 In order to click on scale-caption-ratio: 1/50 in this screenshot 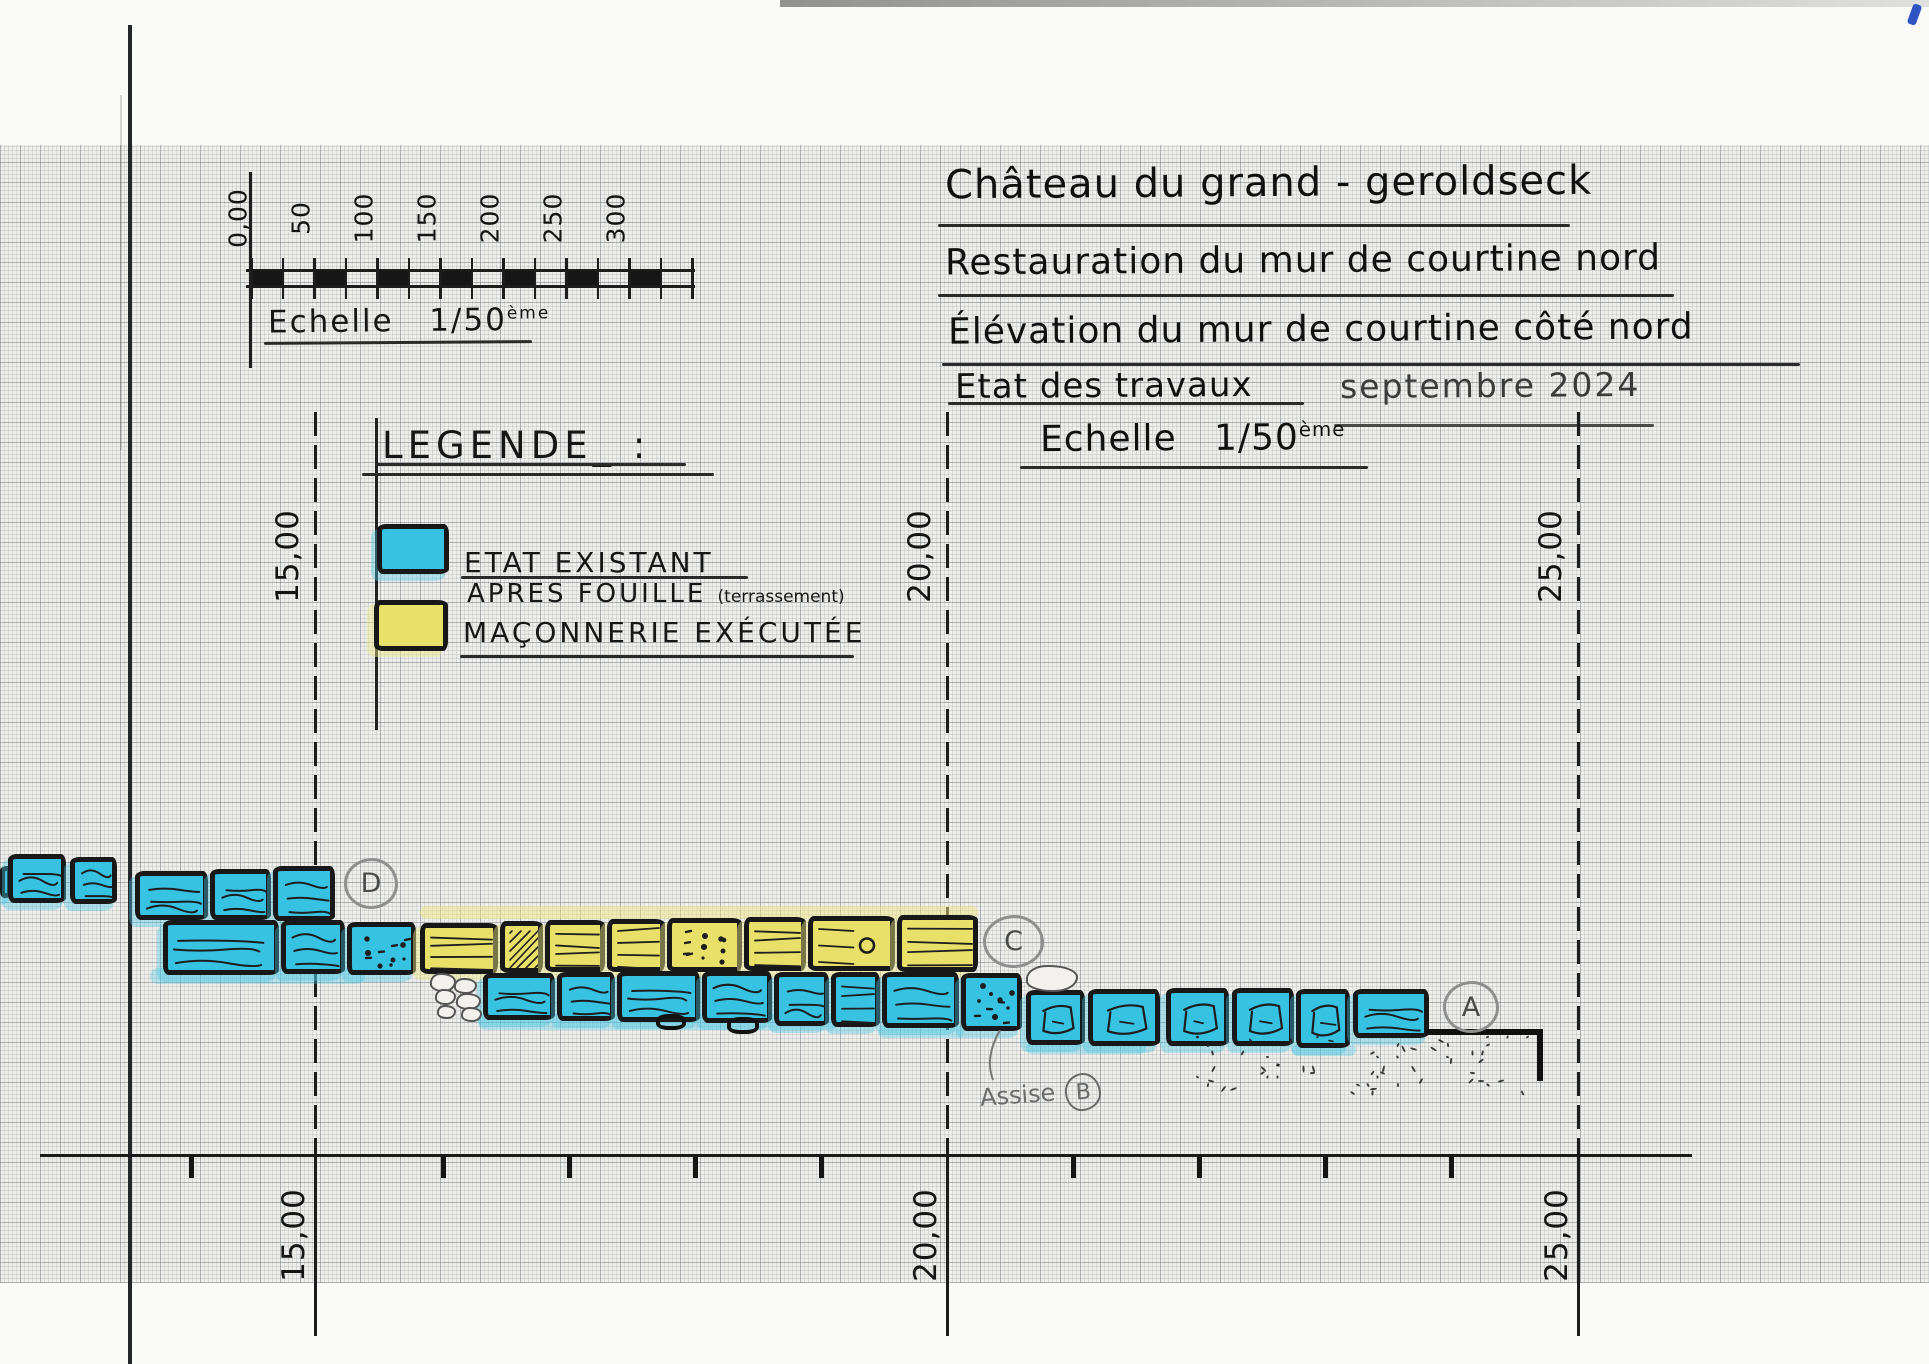, I will do `click(468, 320)`.